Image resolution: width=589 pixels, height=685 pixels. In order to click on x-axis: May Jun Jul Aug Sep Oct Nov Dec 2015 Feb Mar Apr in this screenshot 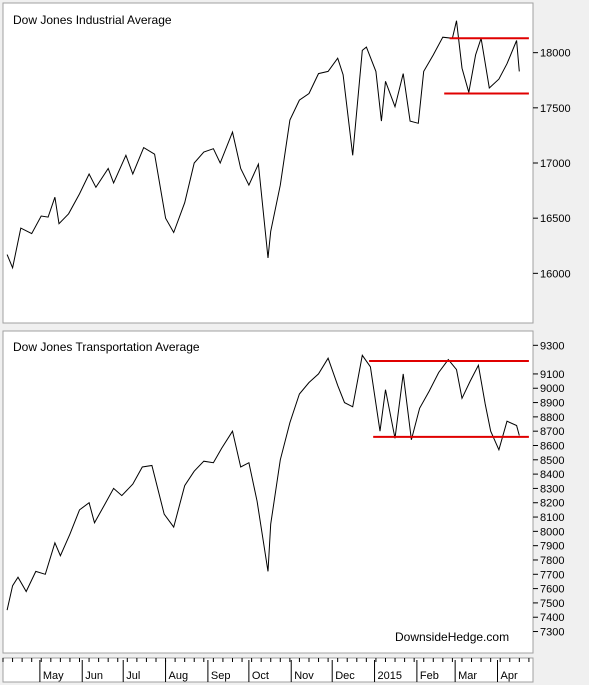, I will do `click(266, 670)`.